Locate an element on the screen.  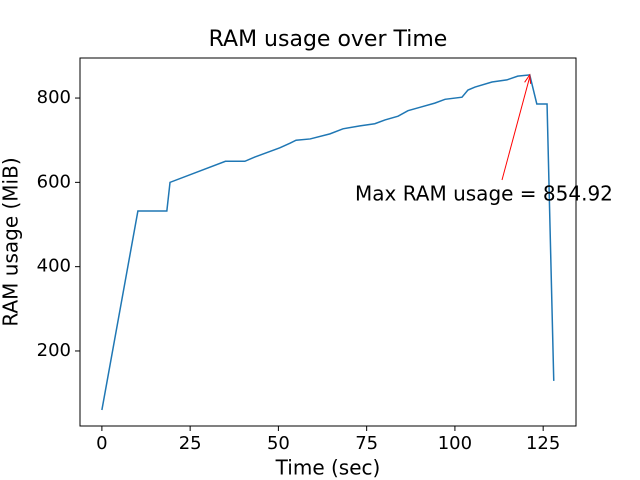
x-tick-label: 25 is located at coordinates (190, 443).